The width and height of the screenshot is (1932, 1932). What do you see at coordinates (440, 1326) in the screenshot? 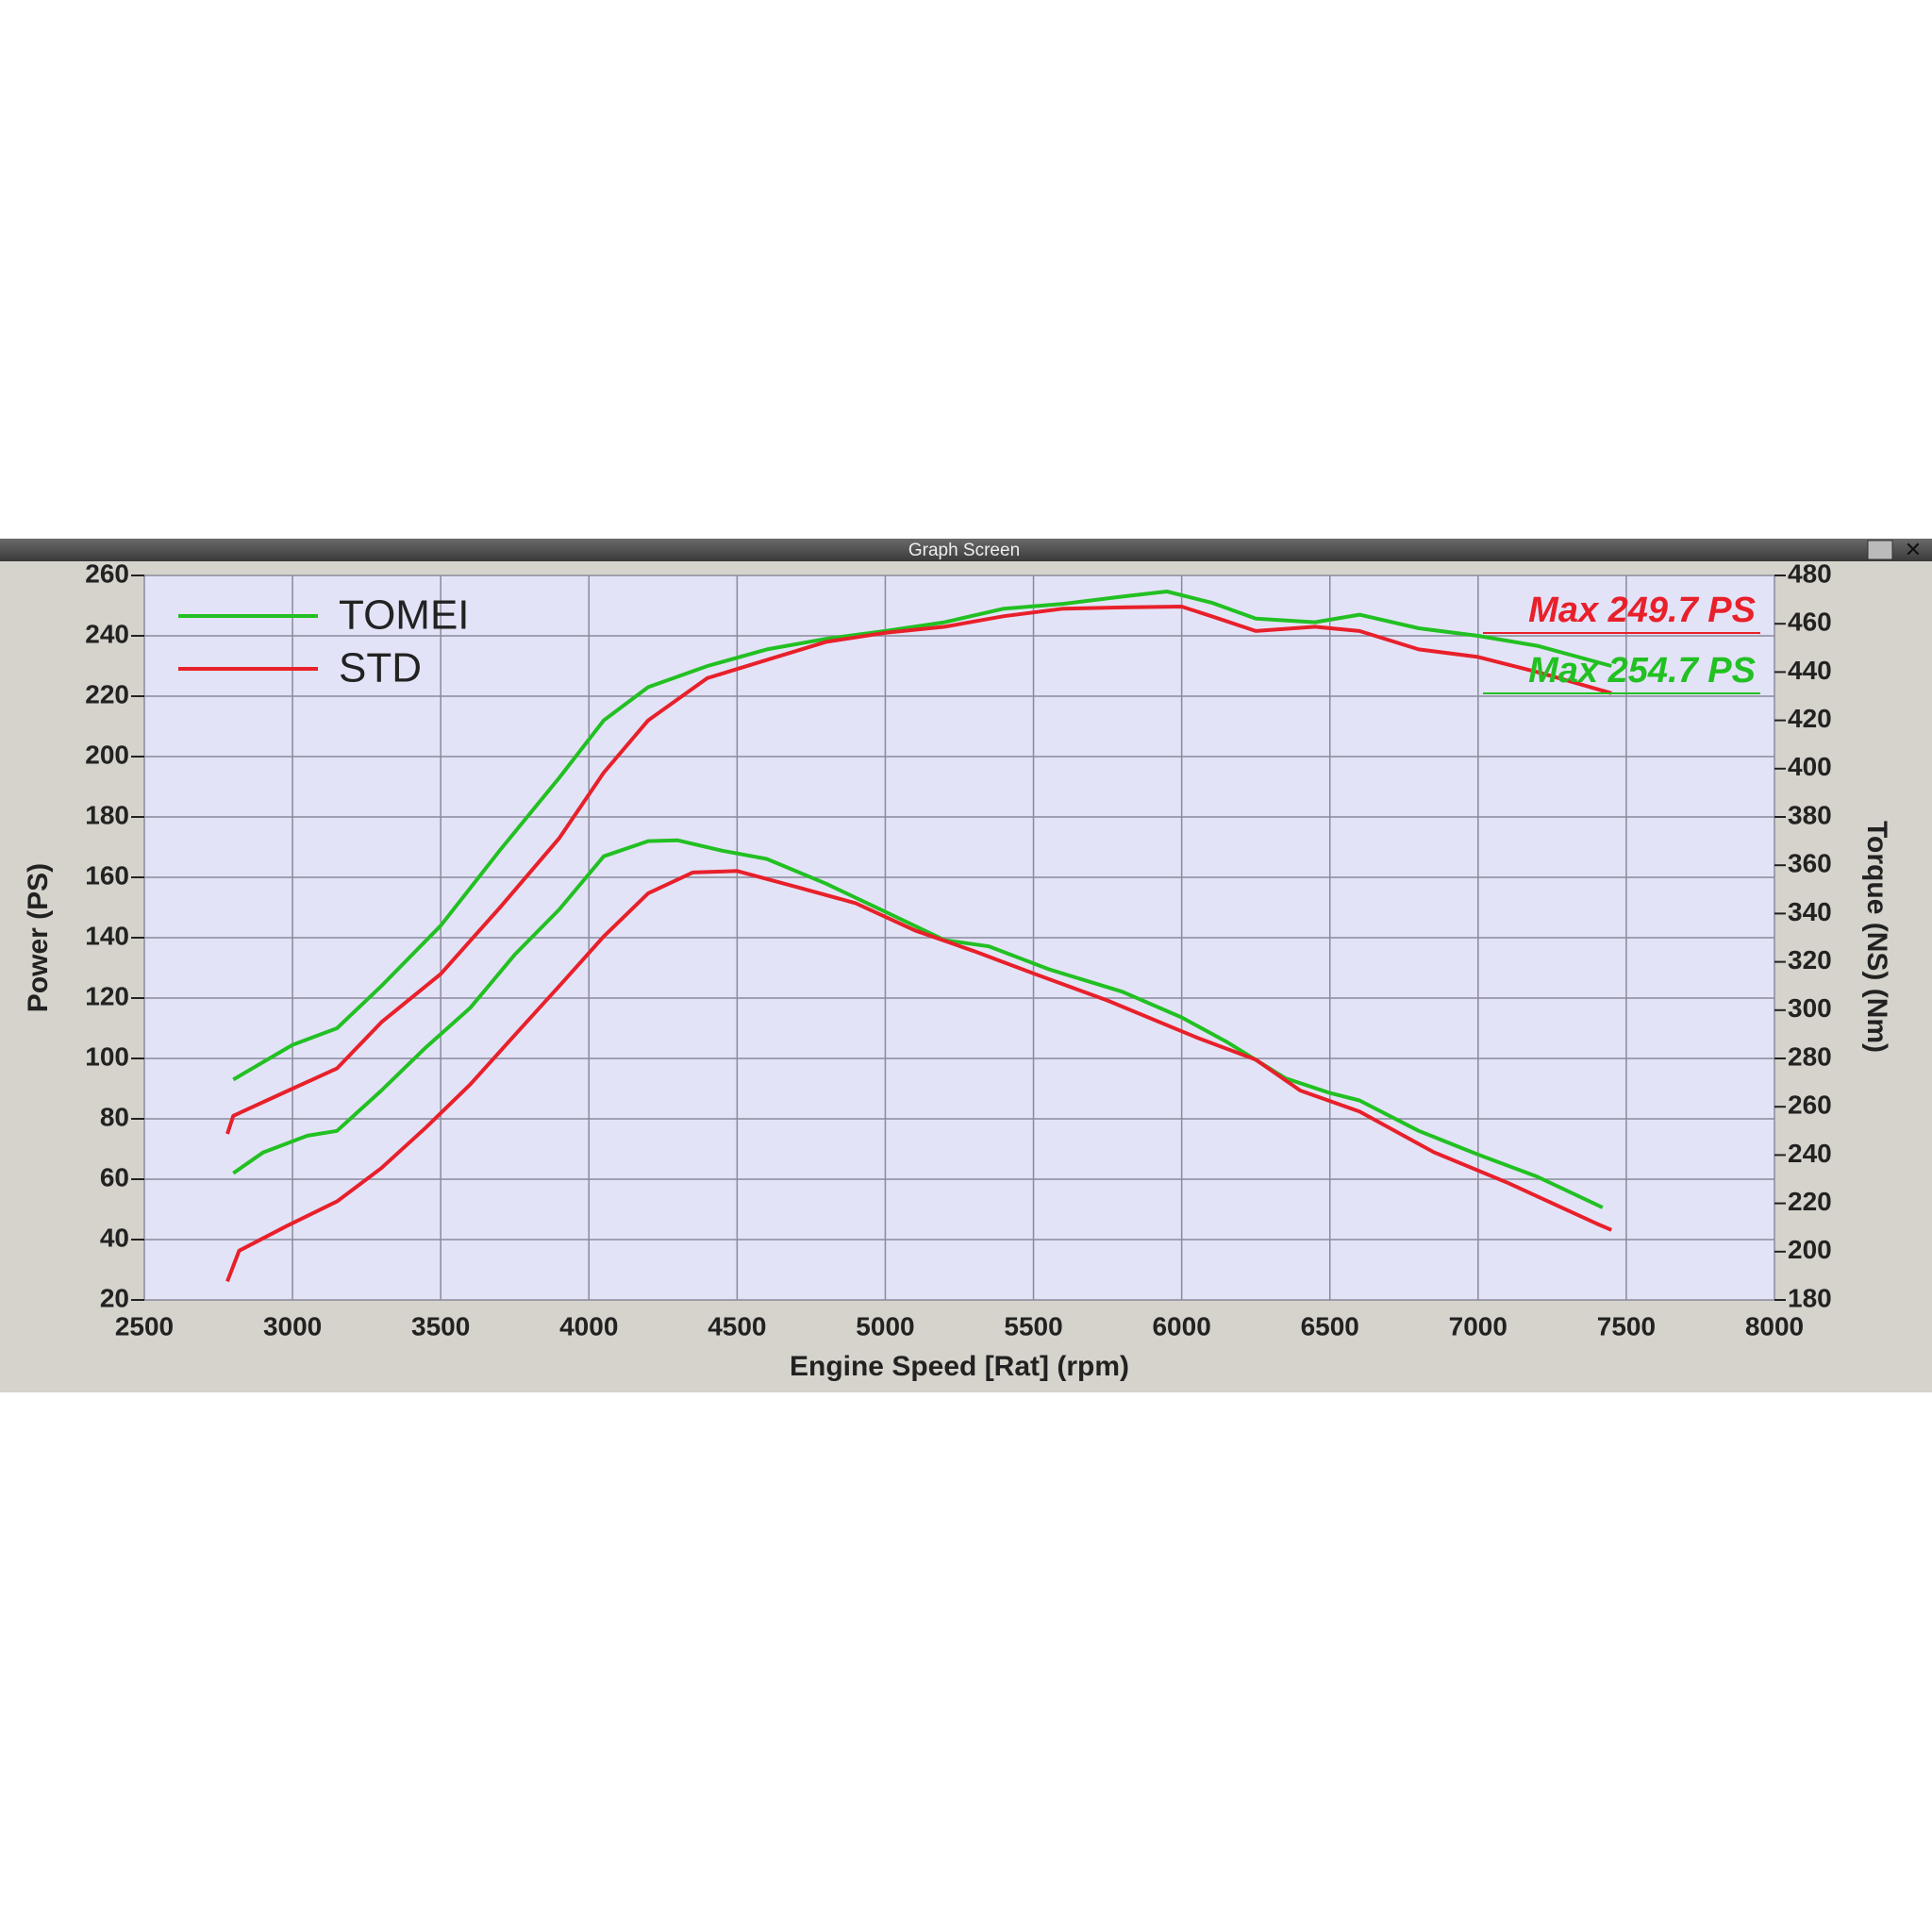
I see `x-tick-label: 3500` at bounding box center [440, 1326].